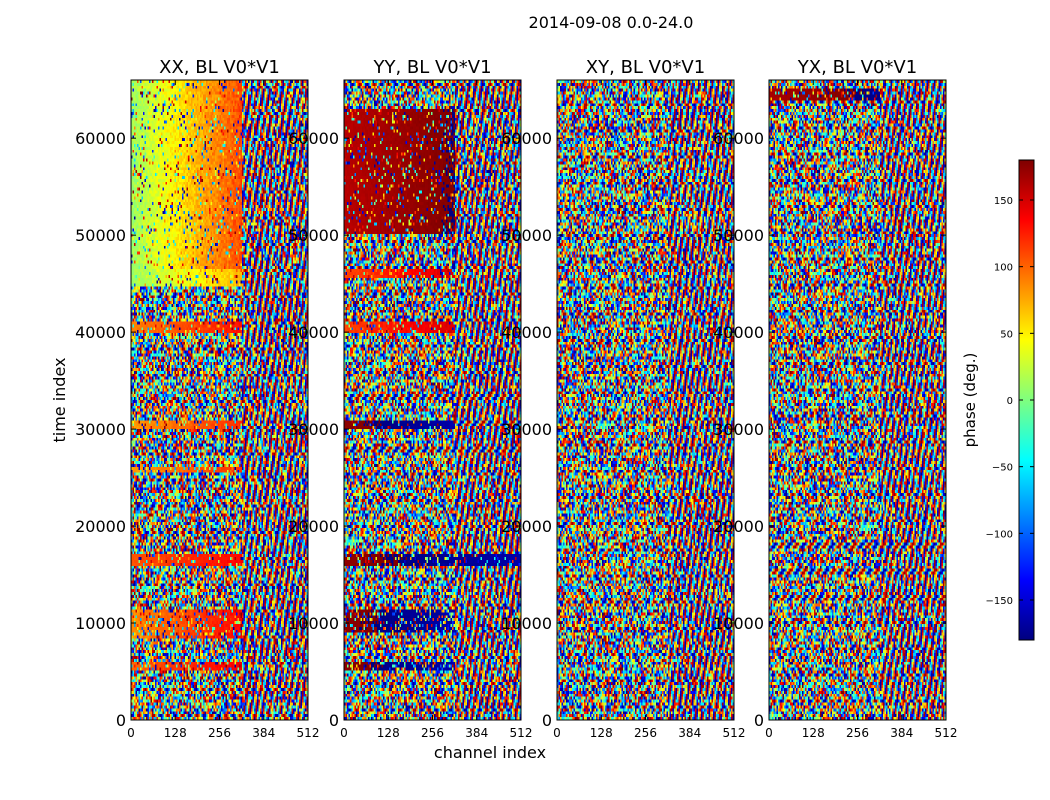  I want to click on colorbar-tick-label: 100, so click(1003, 268).